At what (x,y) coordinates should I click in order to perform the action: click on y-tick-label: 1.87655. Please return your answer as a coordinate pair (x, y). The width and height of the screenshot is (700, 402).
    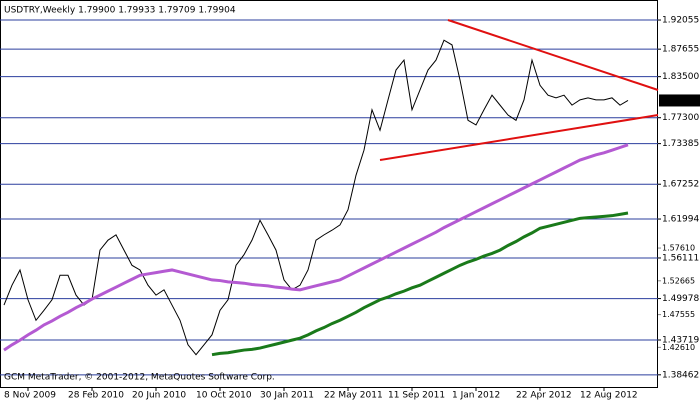
    Looking at the image, I should click on (680, 50).